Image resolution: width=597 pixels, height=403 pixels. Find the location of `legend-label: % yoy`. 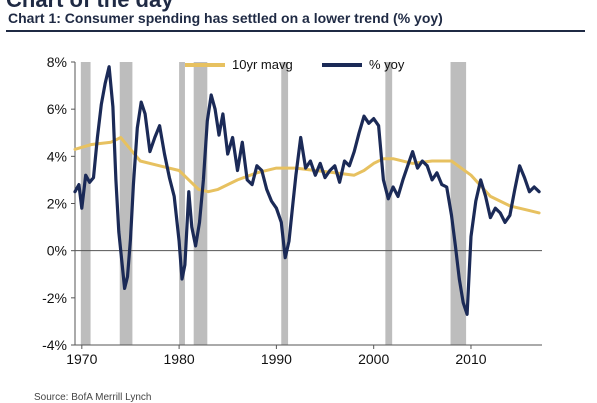

legend-label: % yoy is located at coordinates (387, 64).